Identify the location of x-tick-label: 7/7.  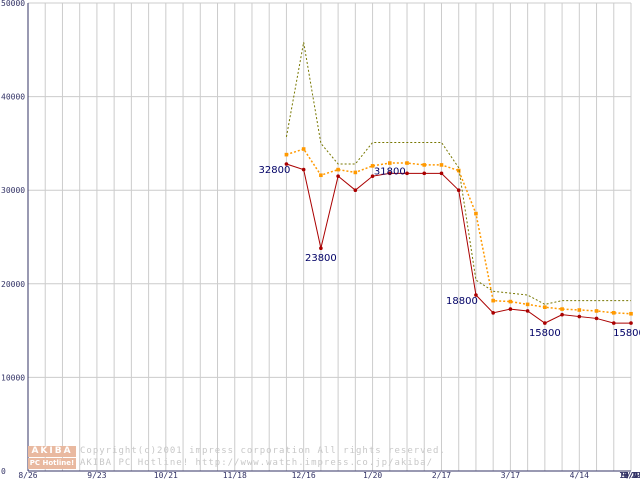
(631, 475).